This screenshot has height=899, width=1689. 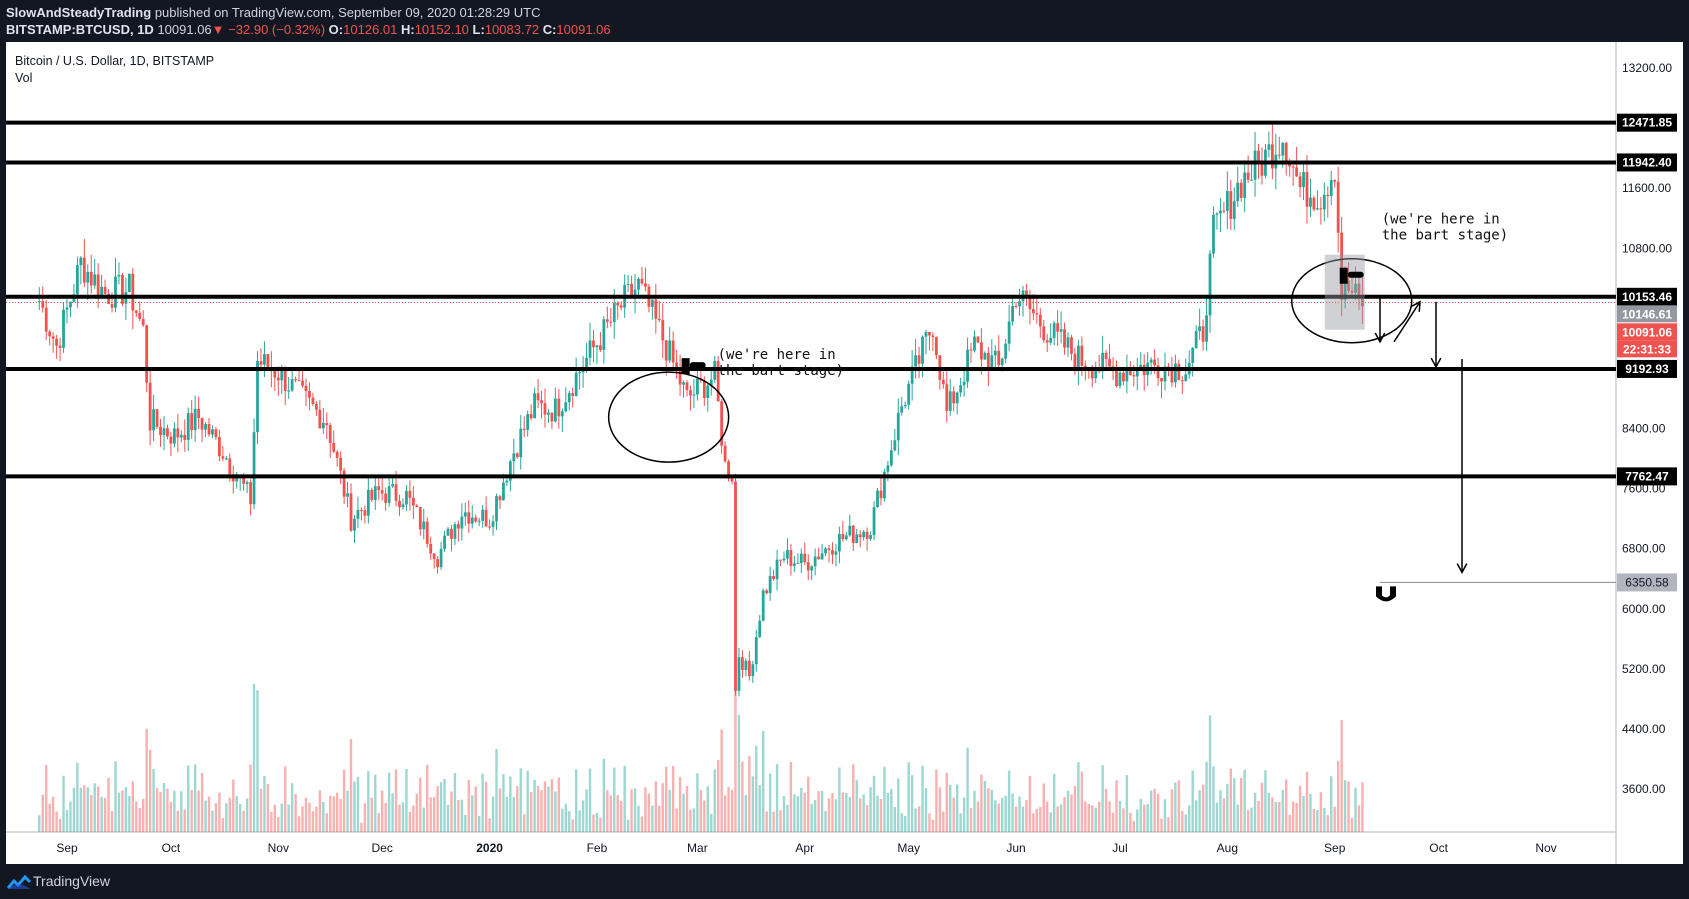 What do you see at coordinates (72, 881) in the screenshot?
I see `footer-brand: TradingView` at bounding box center [72, 881].